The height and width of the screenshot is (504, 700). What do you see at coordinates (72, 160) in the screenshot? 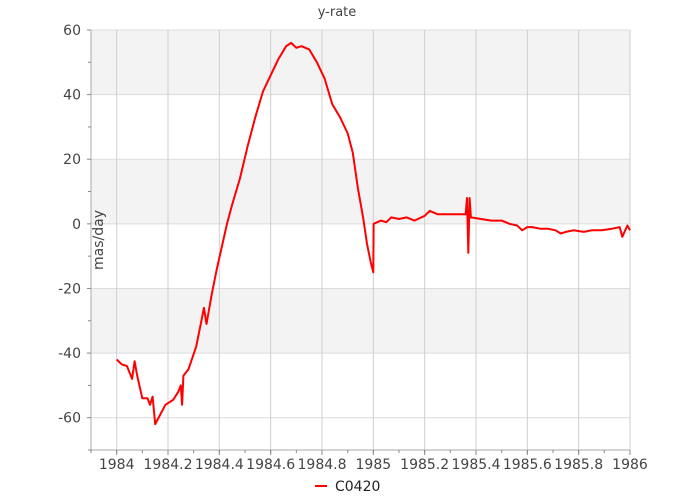
I see `y-tick-label: 20` at bounding box center [72, 160].